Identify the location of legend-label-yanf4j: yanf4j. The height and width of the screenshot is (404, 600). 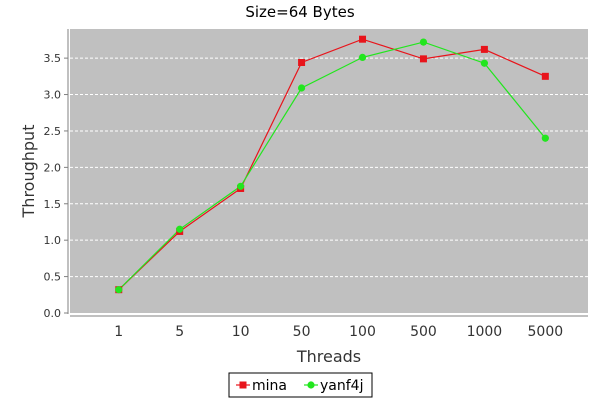
(341, 386).